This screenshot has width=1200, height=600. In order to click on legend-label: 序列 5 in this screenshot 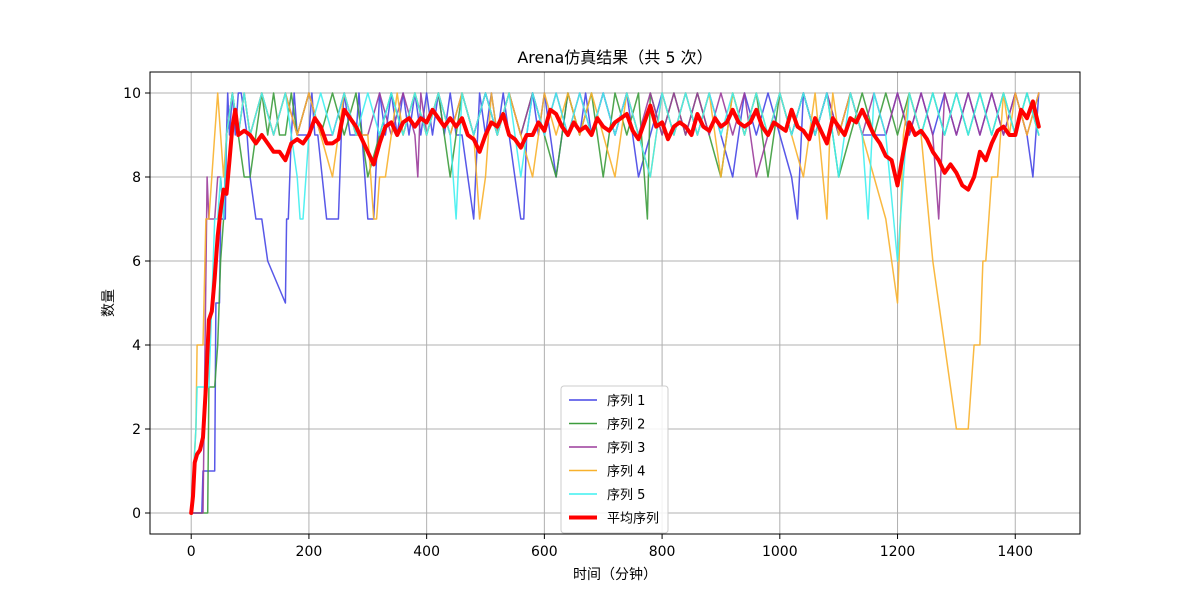, I will do `click(626, 495)`.